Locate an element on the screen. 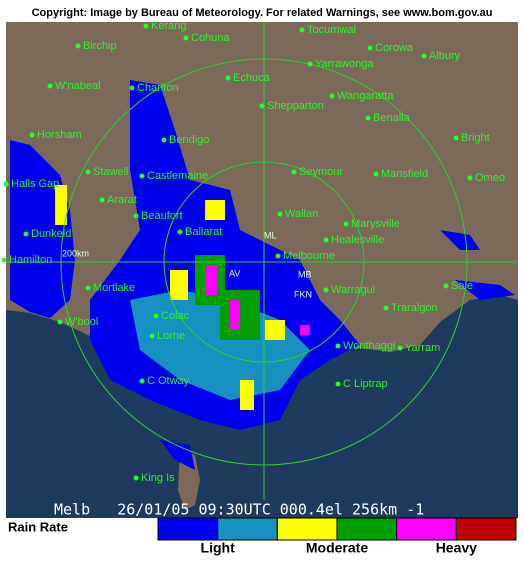 This screenshot has height=569, width=524. town-label: Horsham is located at coordinates (59, 135).